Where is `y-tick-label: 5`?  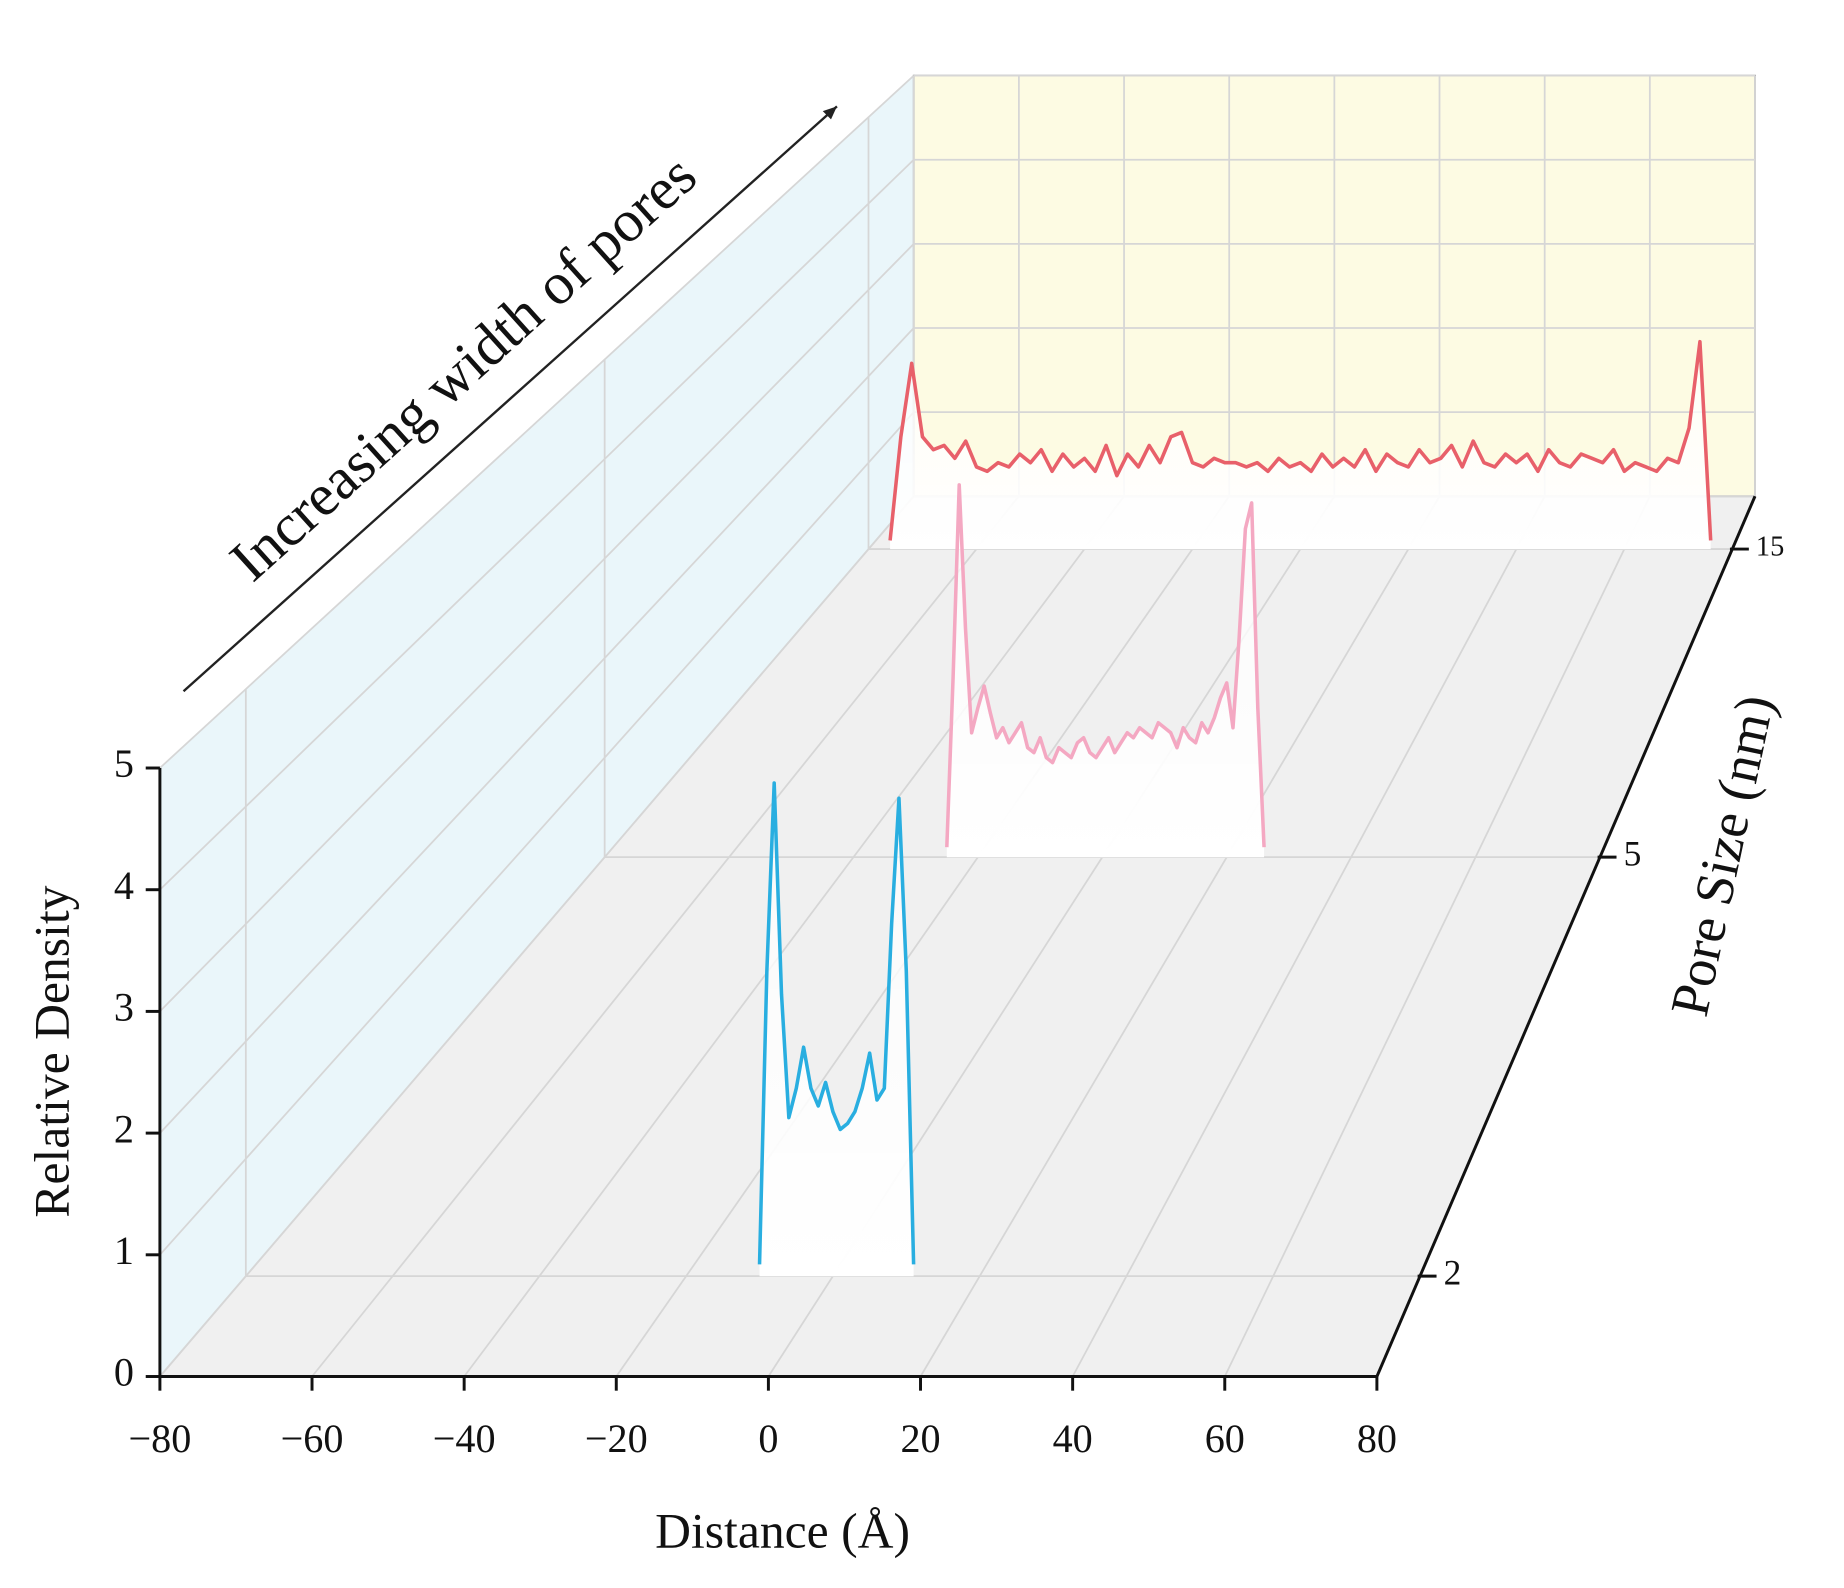
y-tick-label: 5 is located at coordinates (124, 763).